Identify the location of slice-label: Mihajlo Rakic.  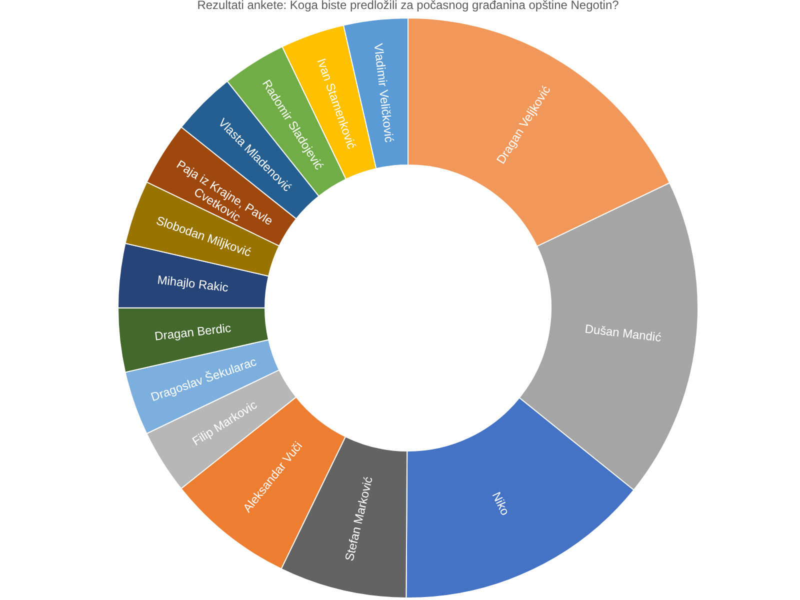
(193, 283).